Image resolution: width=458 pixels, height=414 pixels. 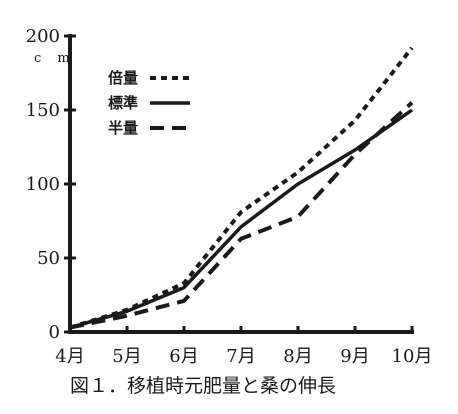 I want to click on x-axis: 4月 5月 6月 7月 8月 9月 10月, so click(x=243, y=346).